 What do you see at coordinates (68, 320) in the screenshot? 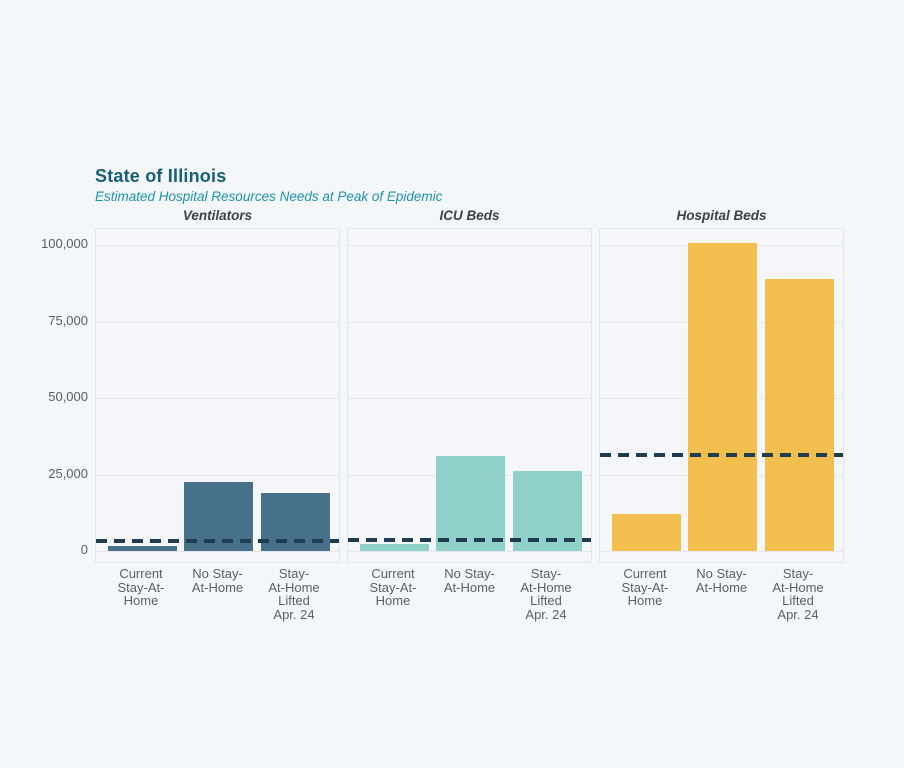
I see `y-axis-tick-label: 75,000` at bounding box center [68, 320].